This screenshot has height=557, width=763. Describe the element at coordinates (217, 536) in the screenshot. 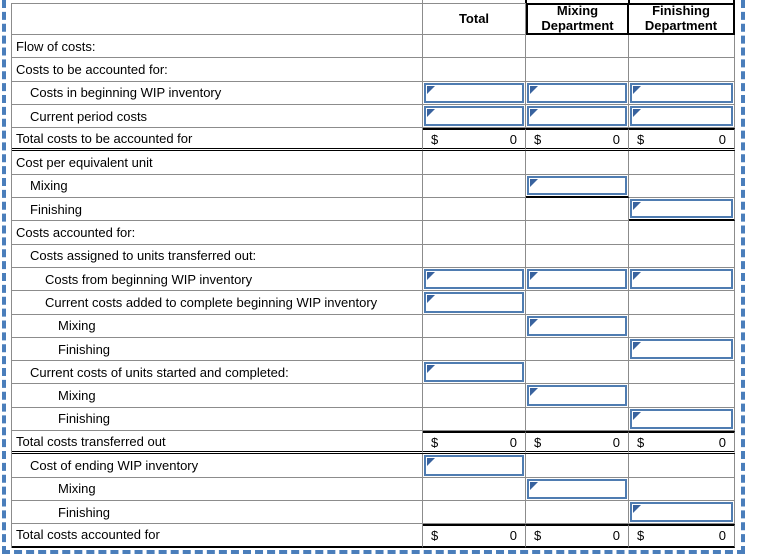

I see `row-label: Total costs accounted for` at that location.